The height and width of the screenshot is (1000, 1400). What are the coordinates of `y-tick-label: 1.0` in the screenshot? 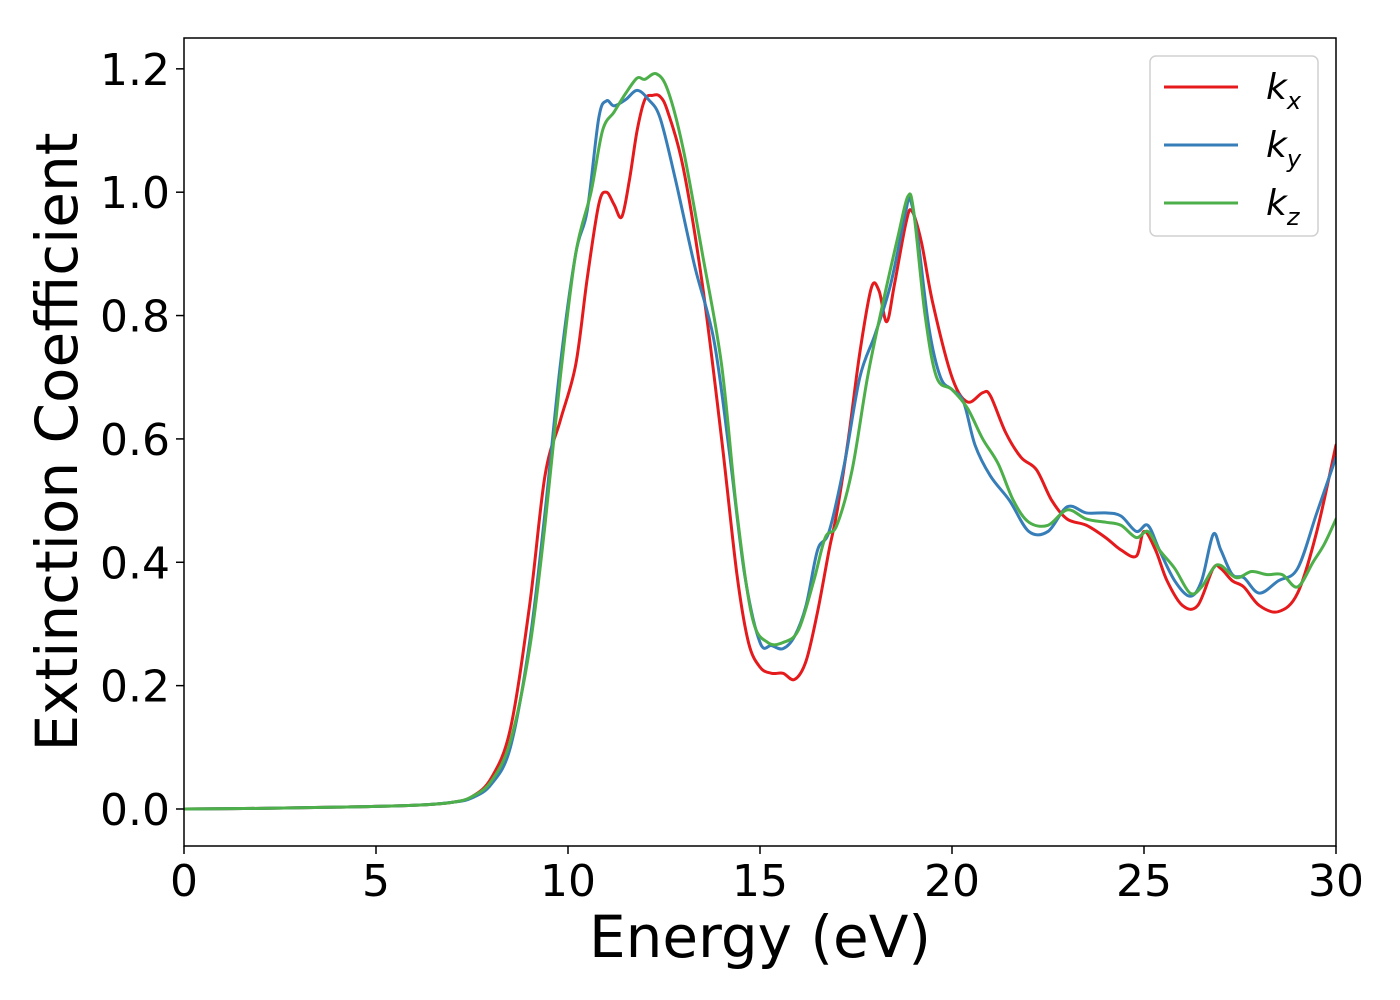 It's located at (135, 193).